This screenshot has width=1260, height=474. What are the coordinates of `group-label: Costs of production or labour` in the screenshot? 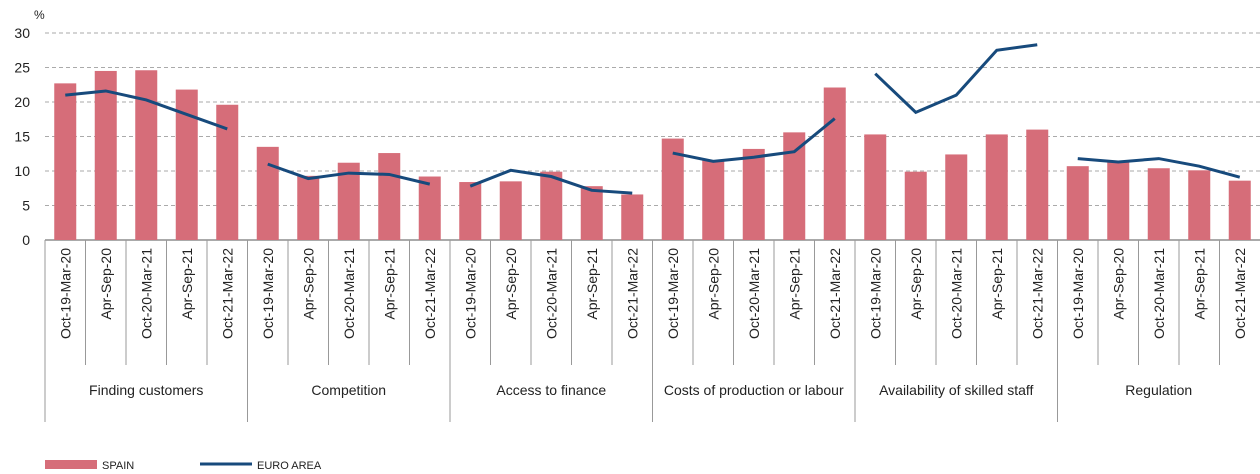 It's located at (753, 390).